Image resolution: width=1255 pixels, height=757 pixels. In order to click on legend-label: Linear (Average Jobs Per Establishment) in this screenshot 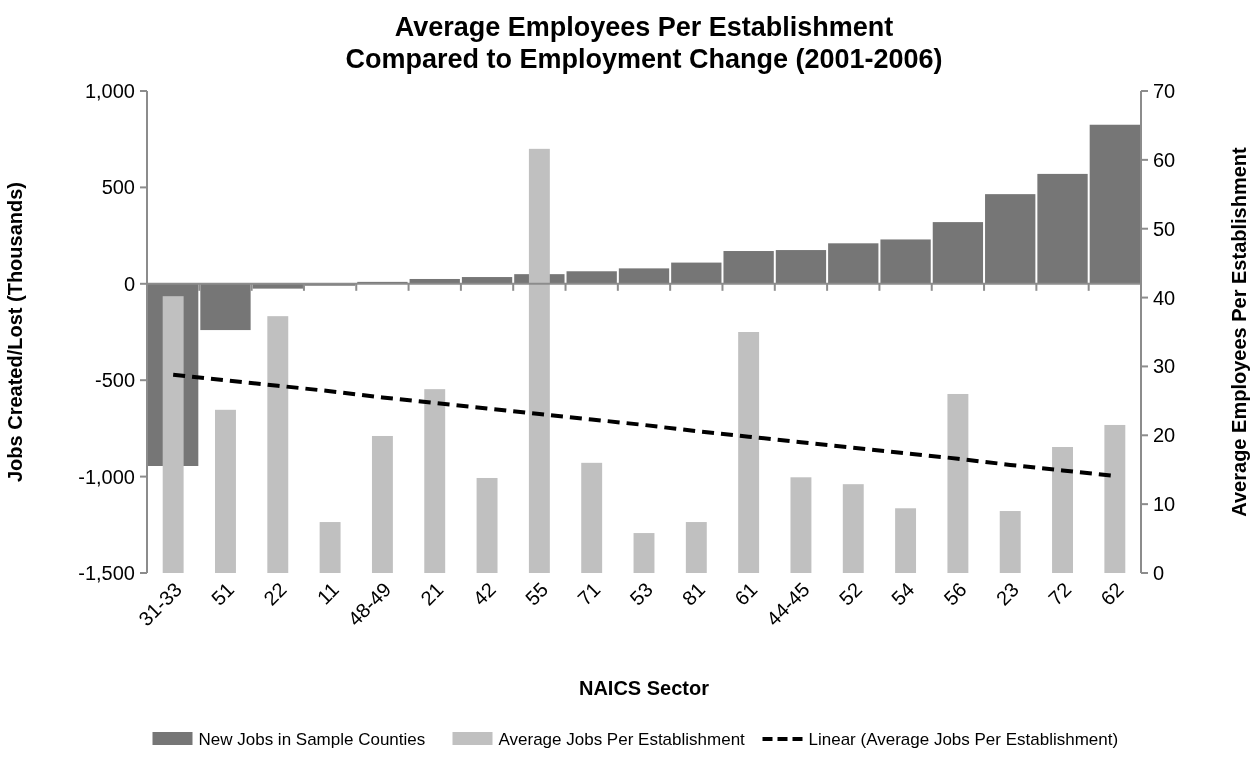, I will do `click(963, 739)`.